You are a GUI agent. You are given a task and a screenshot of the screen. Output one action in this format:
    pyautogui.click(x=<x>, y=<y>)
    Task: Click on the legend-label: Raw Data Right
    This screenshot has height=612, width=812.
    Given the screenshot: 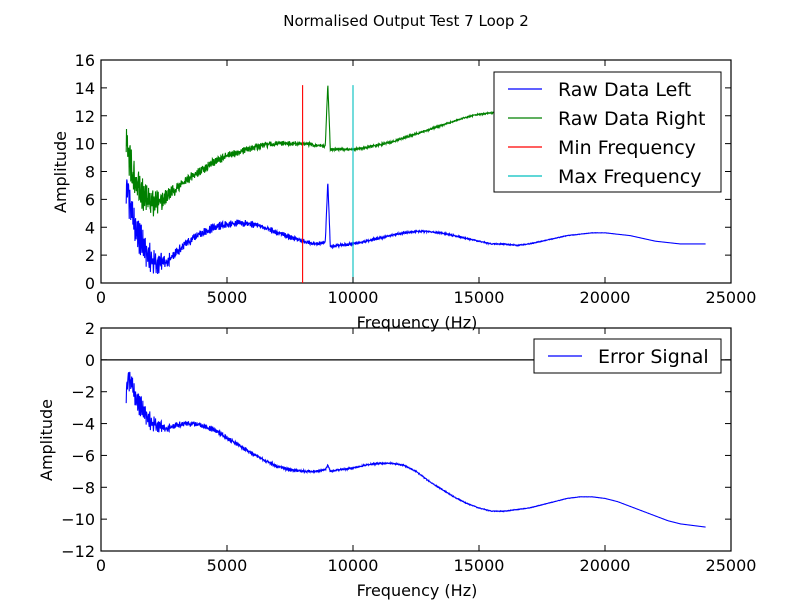 What is the action you would take?
    pyautogui.click(x=631, y=119)
    